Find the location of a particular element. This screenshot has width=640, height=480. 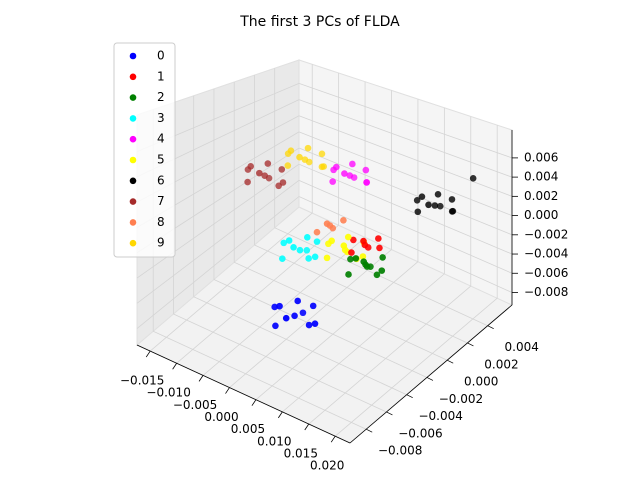

x-axis is located at coordinates (243, 394).